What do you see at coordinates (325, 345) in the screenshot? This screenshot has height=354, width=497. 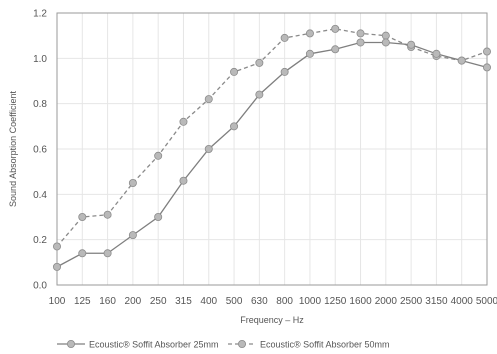 I see `legend-label-2: Ecoustic® Soffit Absorber 50mm` at bounding box center [325, 345].